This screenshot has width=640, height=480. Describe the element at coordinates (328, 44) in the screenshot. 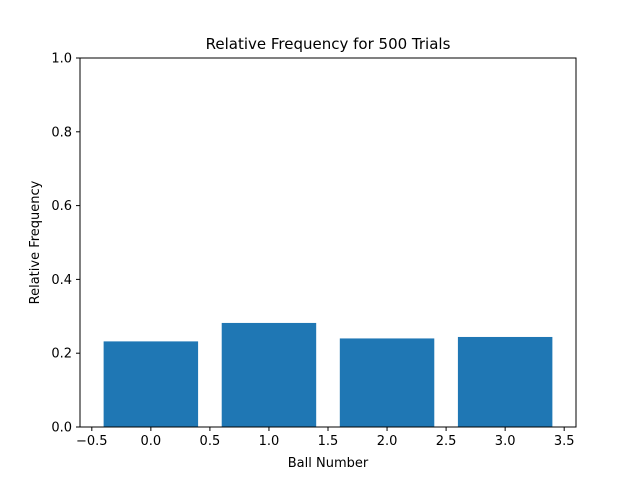

I see `chart-title: Relative Frequency for 500 Trials` at that location.